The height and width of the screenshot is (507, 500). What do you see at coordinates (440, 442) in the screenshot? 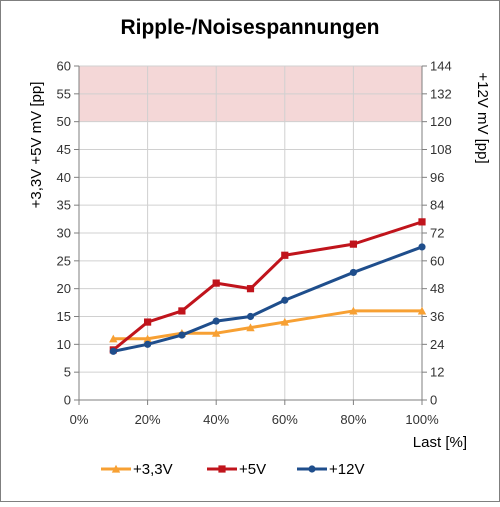
I see `x-axis-title: Last [%]` at bounding box center [440, 442].